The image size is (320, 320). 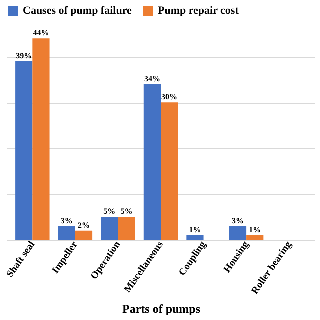 I want to click on data-label: 2%, so click(x=84, y=225).